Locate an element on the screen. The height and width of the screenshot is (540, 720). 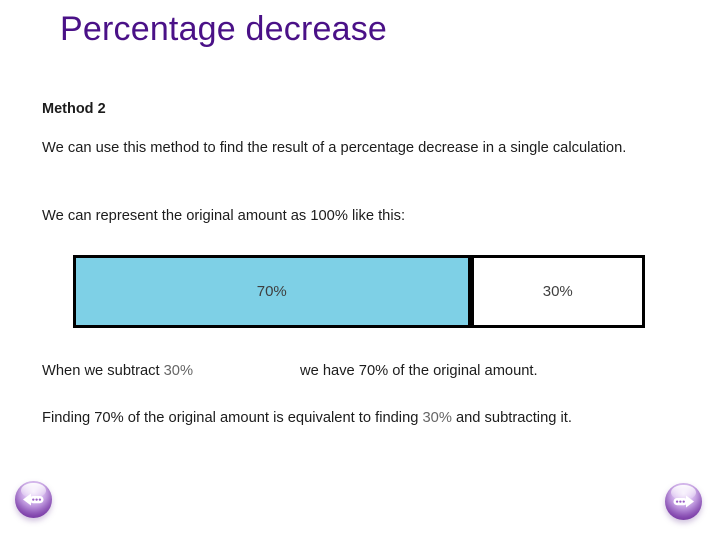
bar-label-30: 30% is located at coordinates (557, 291).